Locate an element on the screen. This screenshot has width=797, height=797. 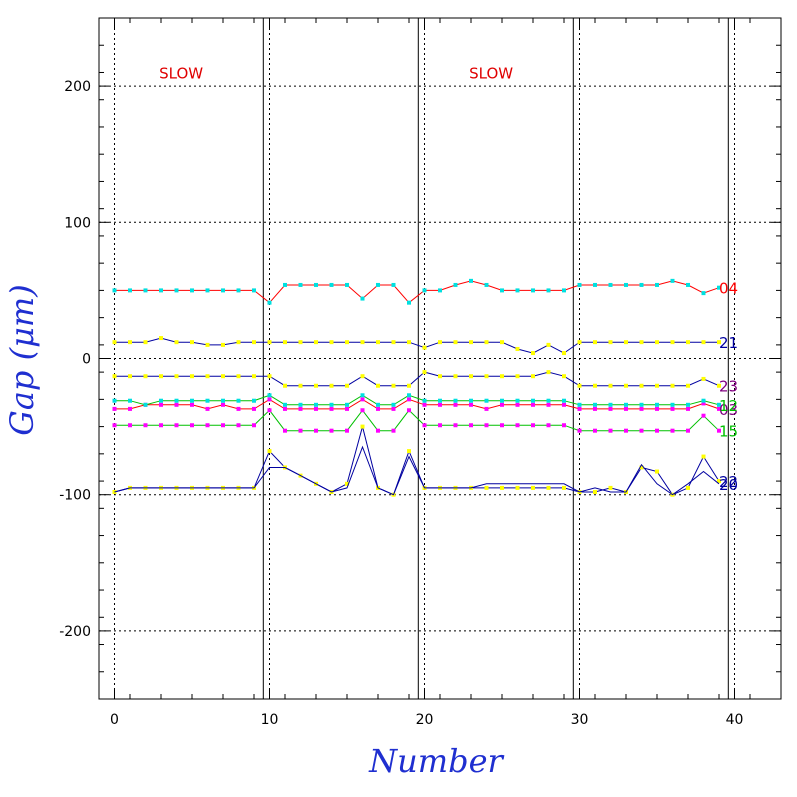
annotations: SLOW SLOW is located at coordinates (336, 73).